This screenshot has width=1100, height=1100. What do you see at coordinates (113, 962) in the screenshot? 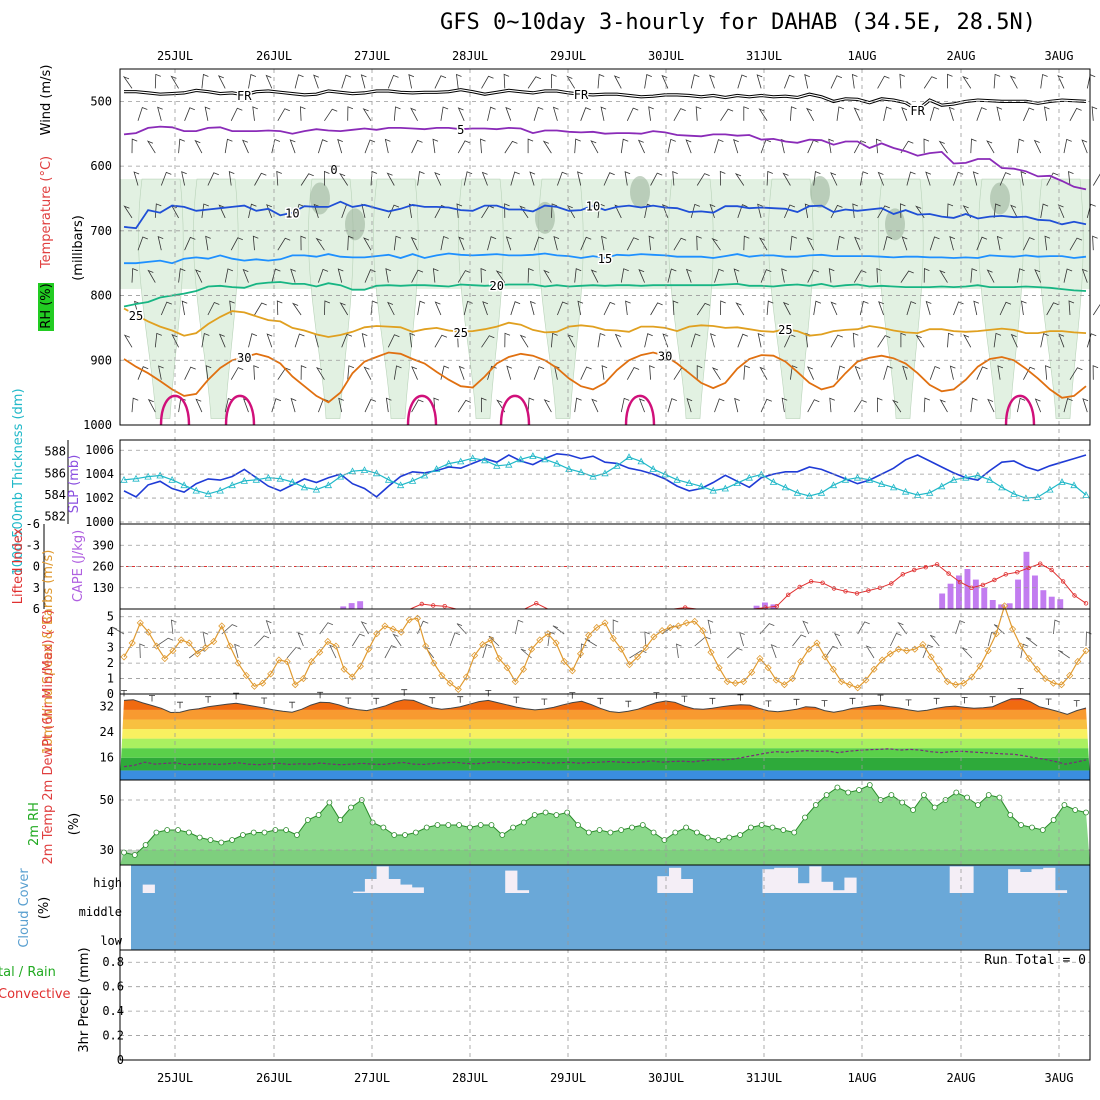
I see `precip-tick: 0.8` at bounding box center [113, 962].